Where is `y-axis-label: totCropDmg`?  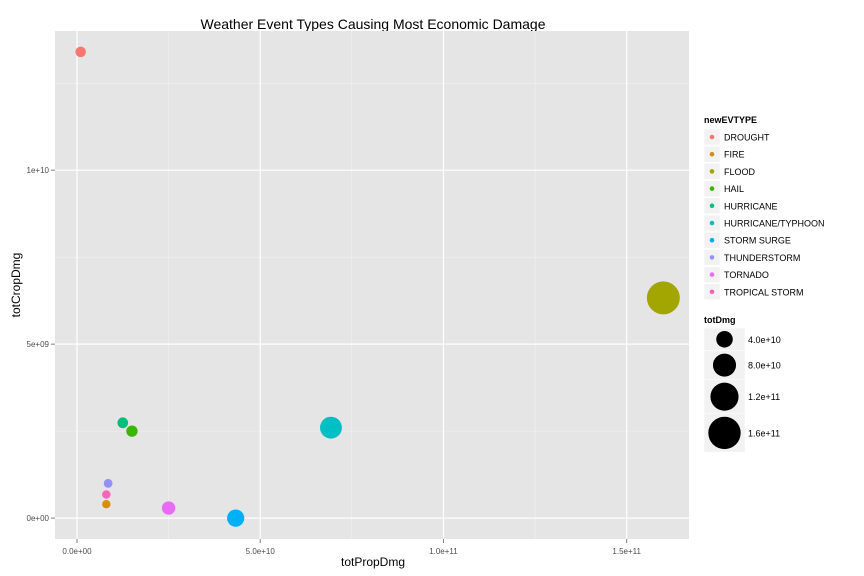
y-axis-label: totCropDmg is located at coordinates (16, 285).